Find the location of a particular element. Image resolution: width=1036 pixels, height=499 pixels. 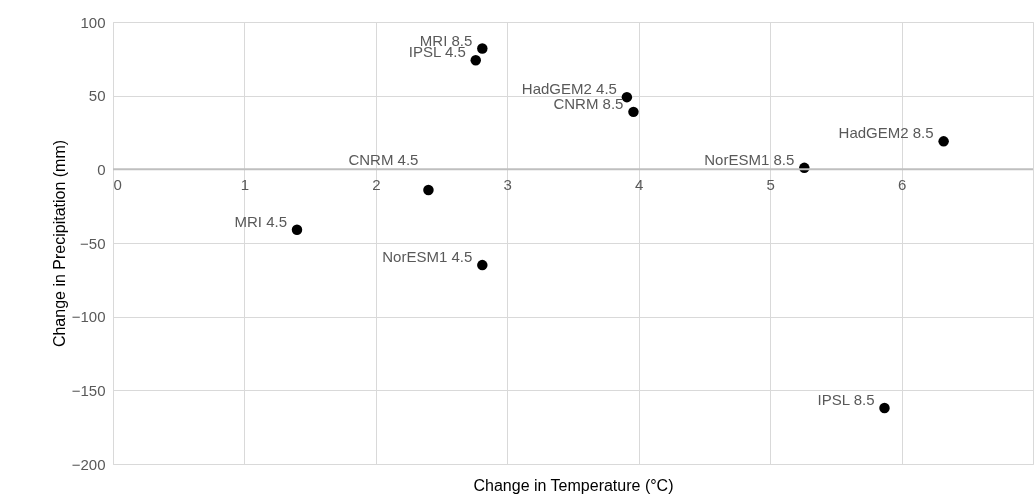

annotation: NorESM1 8.5 is located at coordinates (749, 159).